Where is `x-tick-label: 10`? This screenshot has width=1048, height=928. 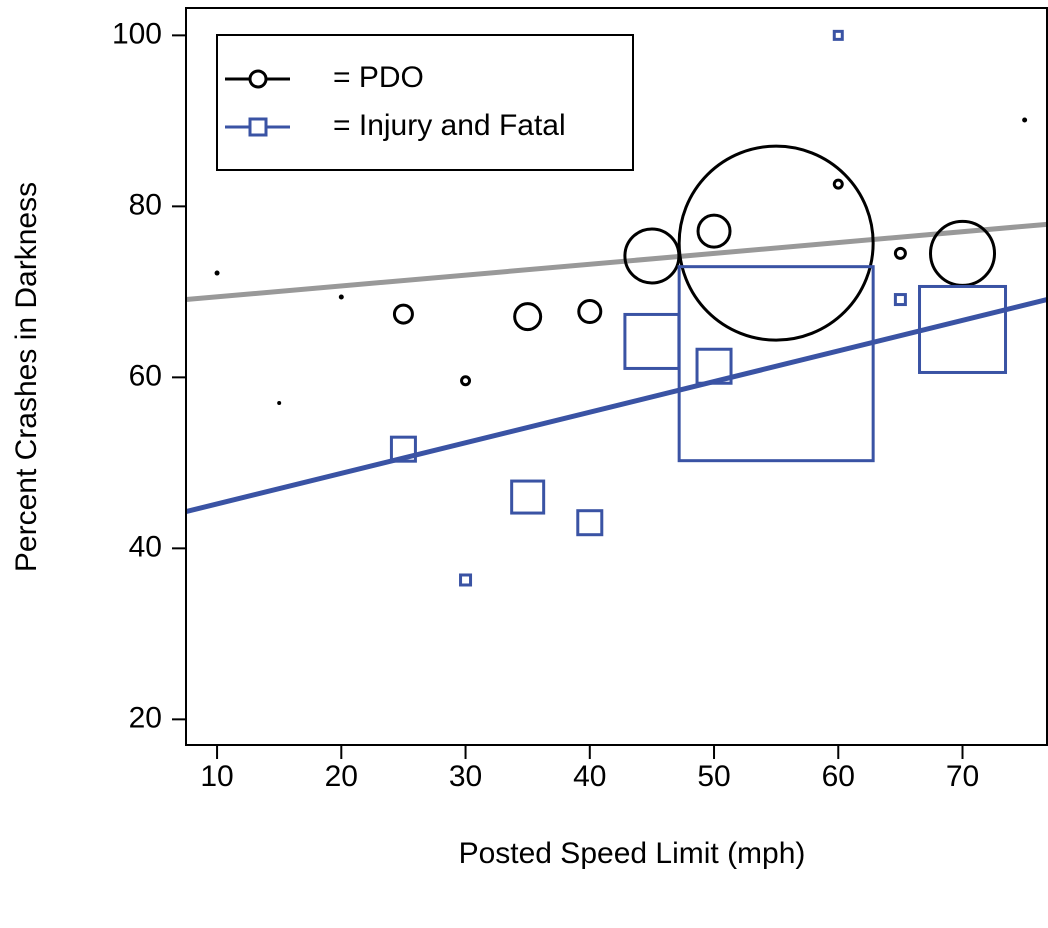
x-tick-label: 10 is located at coordinates (216, 776).